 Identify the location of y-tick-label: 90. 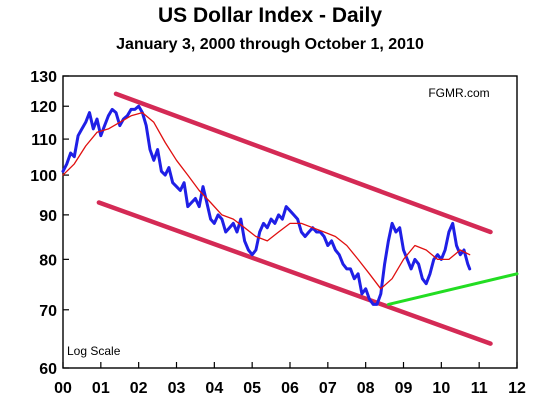
(48, 216).